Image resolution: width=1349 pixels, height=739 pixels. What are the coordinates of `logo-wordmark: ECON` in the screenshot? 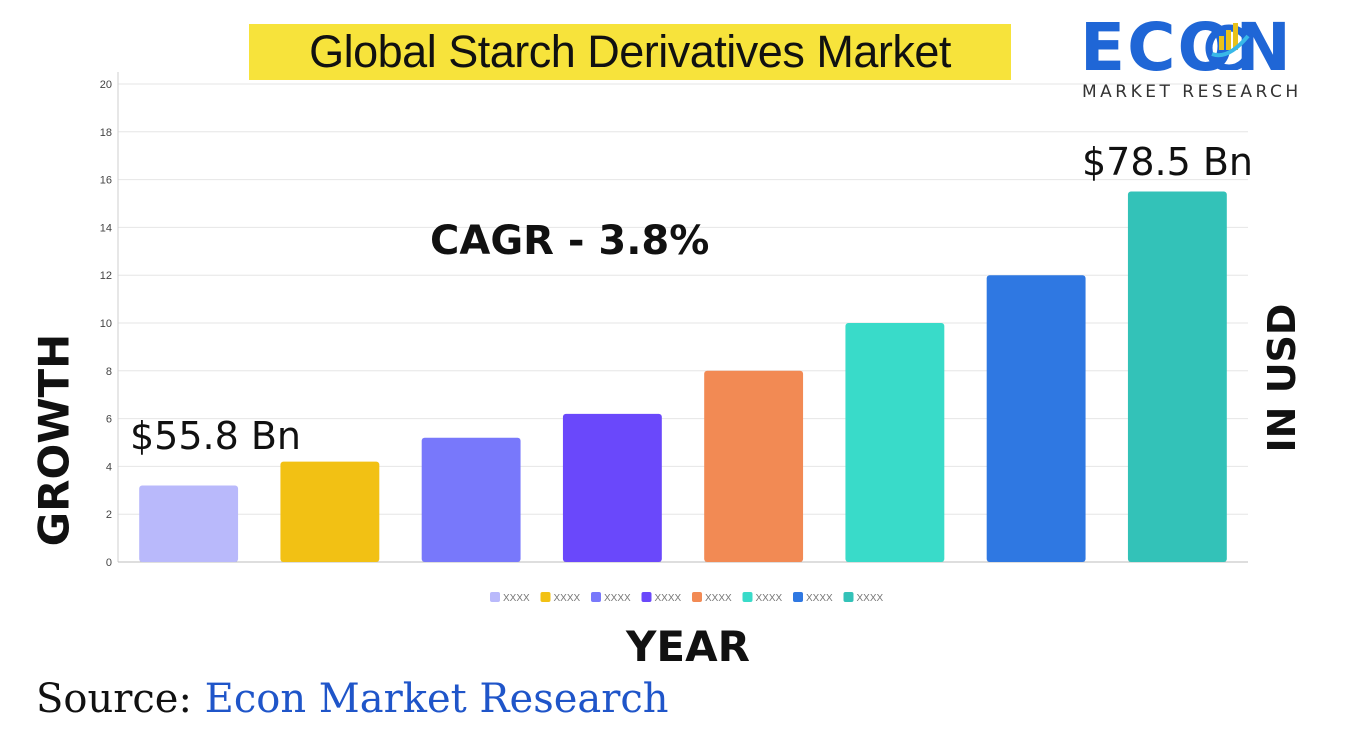 It's located at (1186, 47).